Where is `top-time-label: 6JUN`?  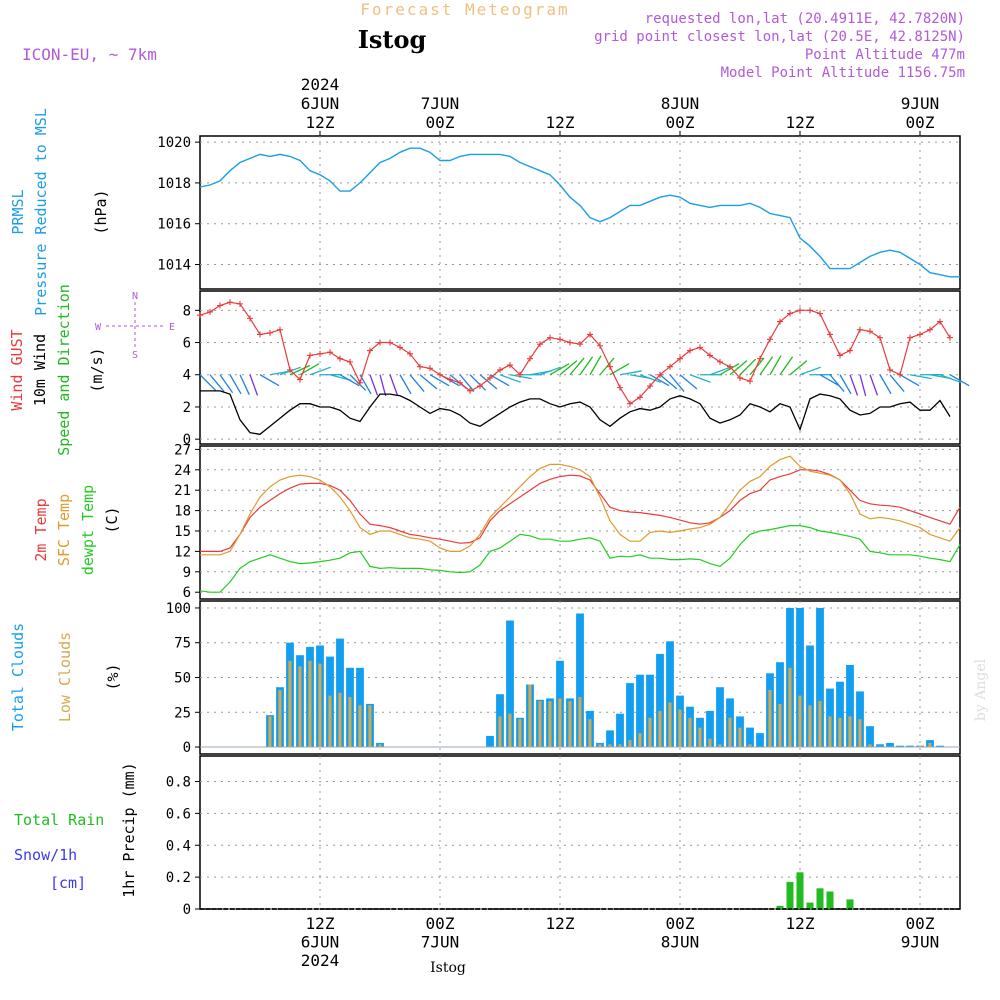
top-time-label: 6JUN is located at coordinates (320, 103).